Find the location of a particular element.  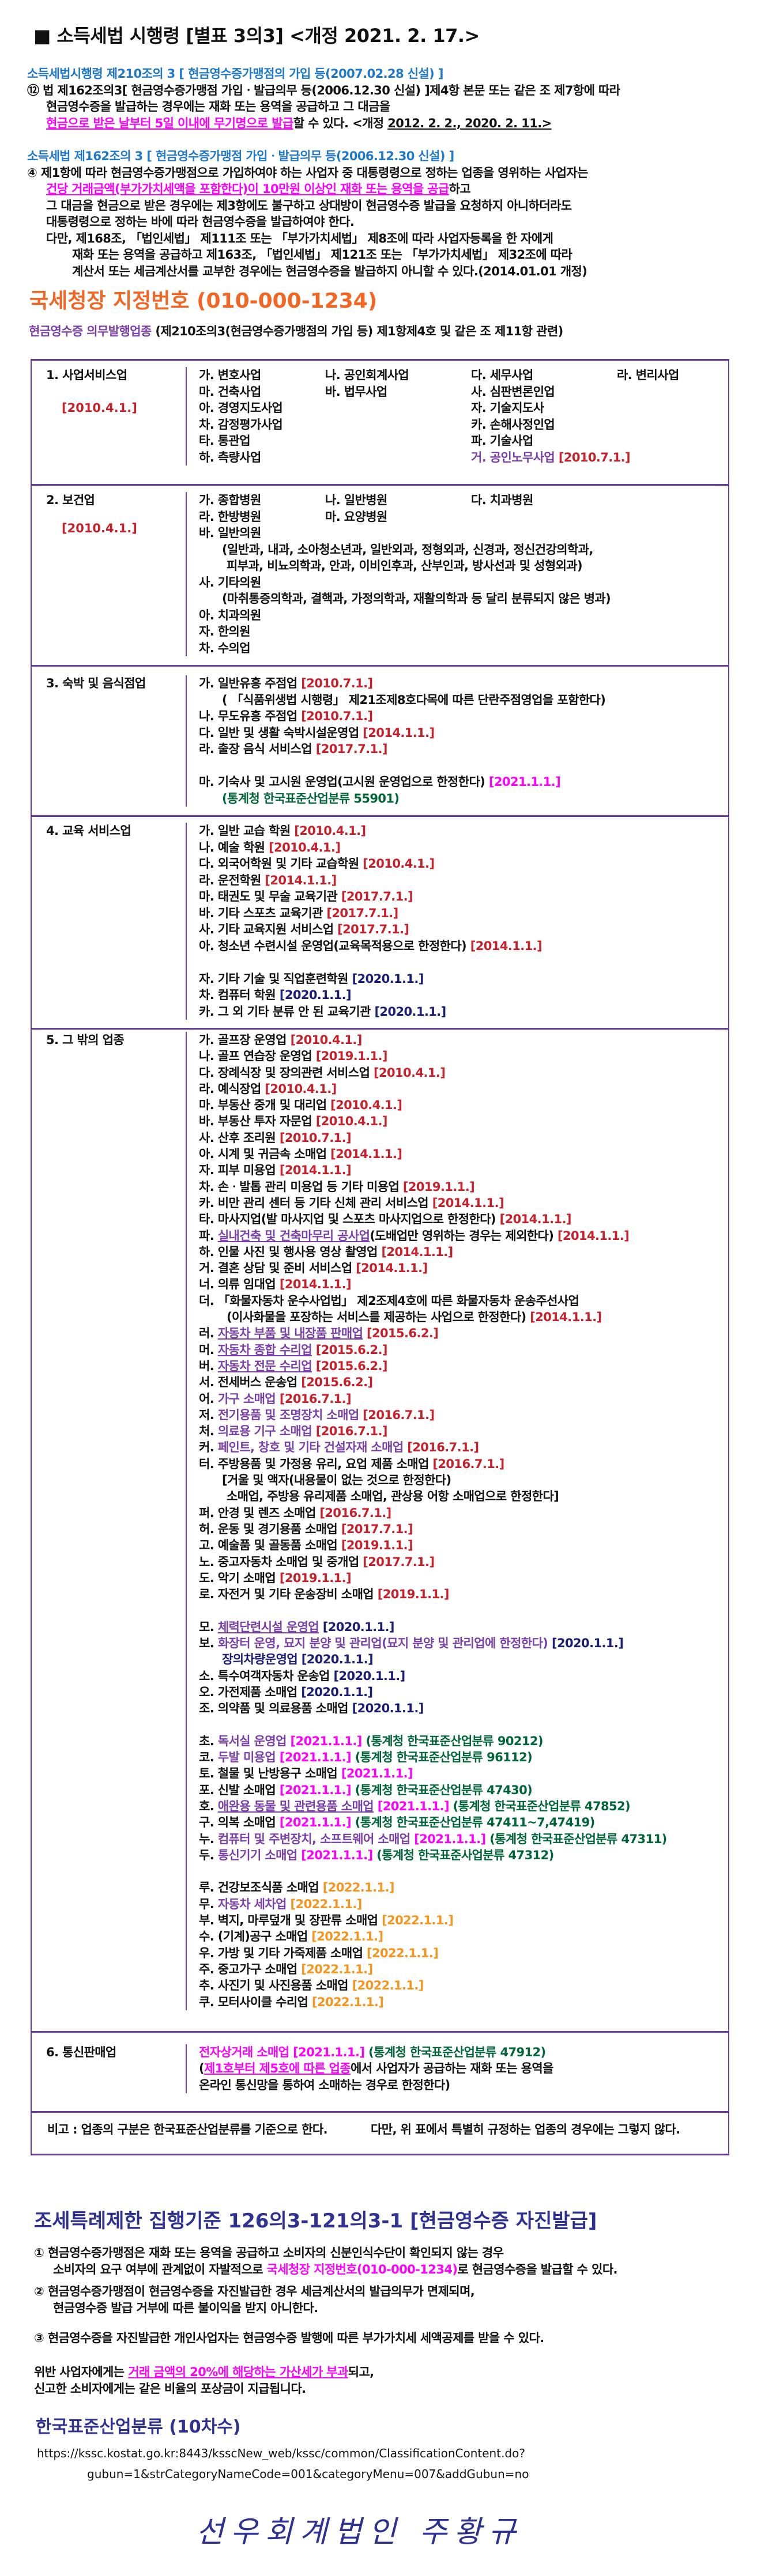

text-line: 라. 예식장업 [2010.4.1.] is located at coordinates (463, 1089).